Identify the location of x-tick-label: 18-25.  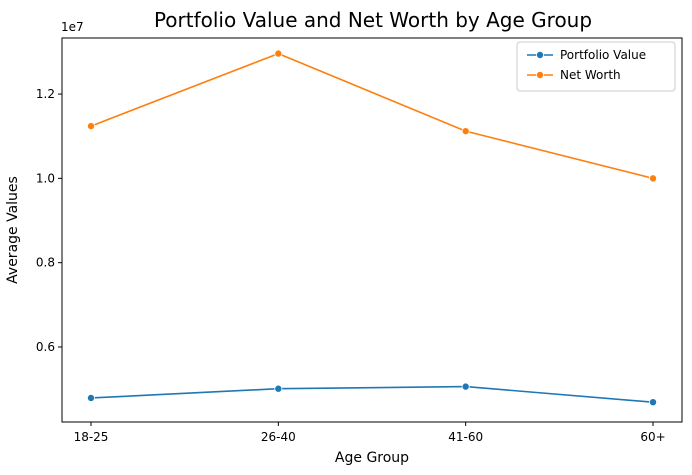
(91, 437).